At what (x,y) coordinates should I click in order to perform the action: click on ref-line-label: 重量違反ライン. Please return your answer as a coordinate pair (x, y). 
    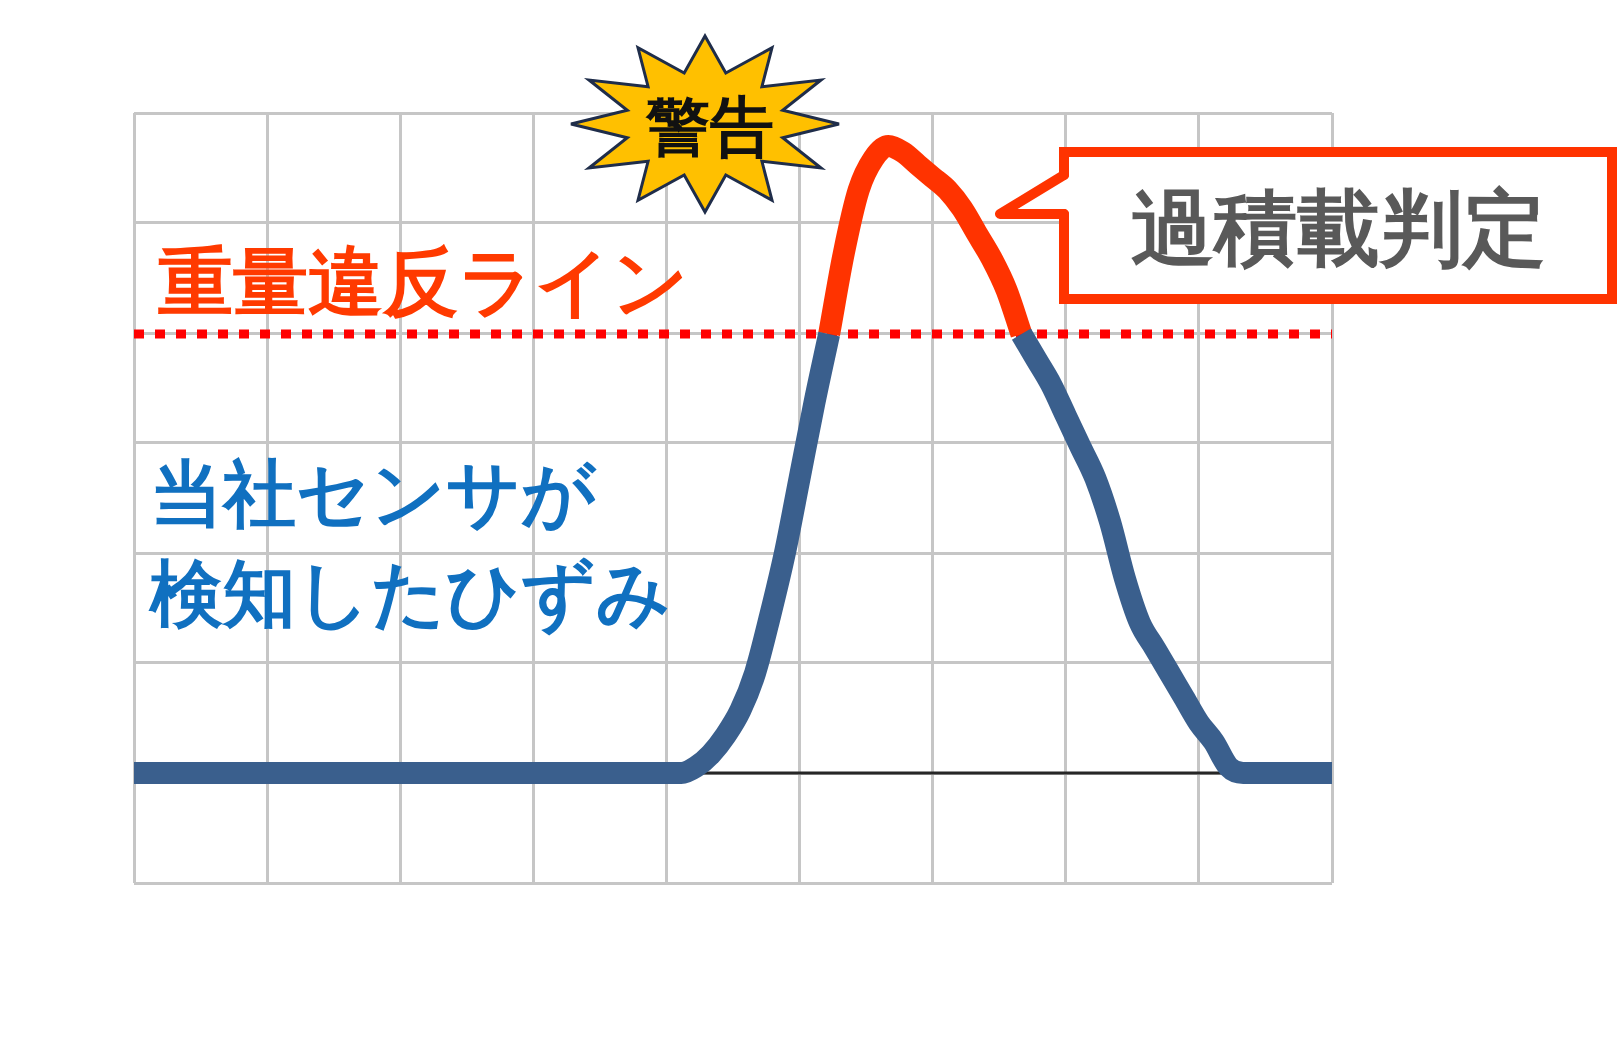
    Looking at the image, I should click on (423, 281).